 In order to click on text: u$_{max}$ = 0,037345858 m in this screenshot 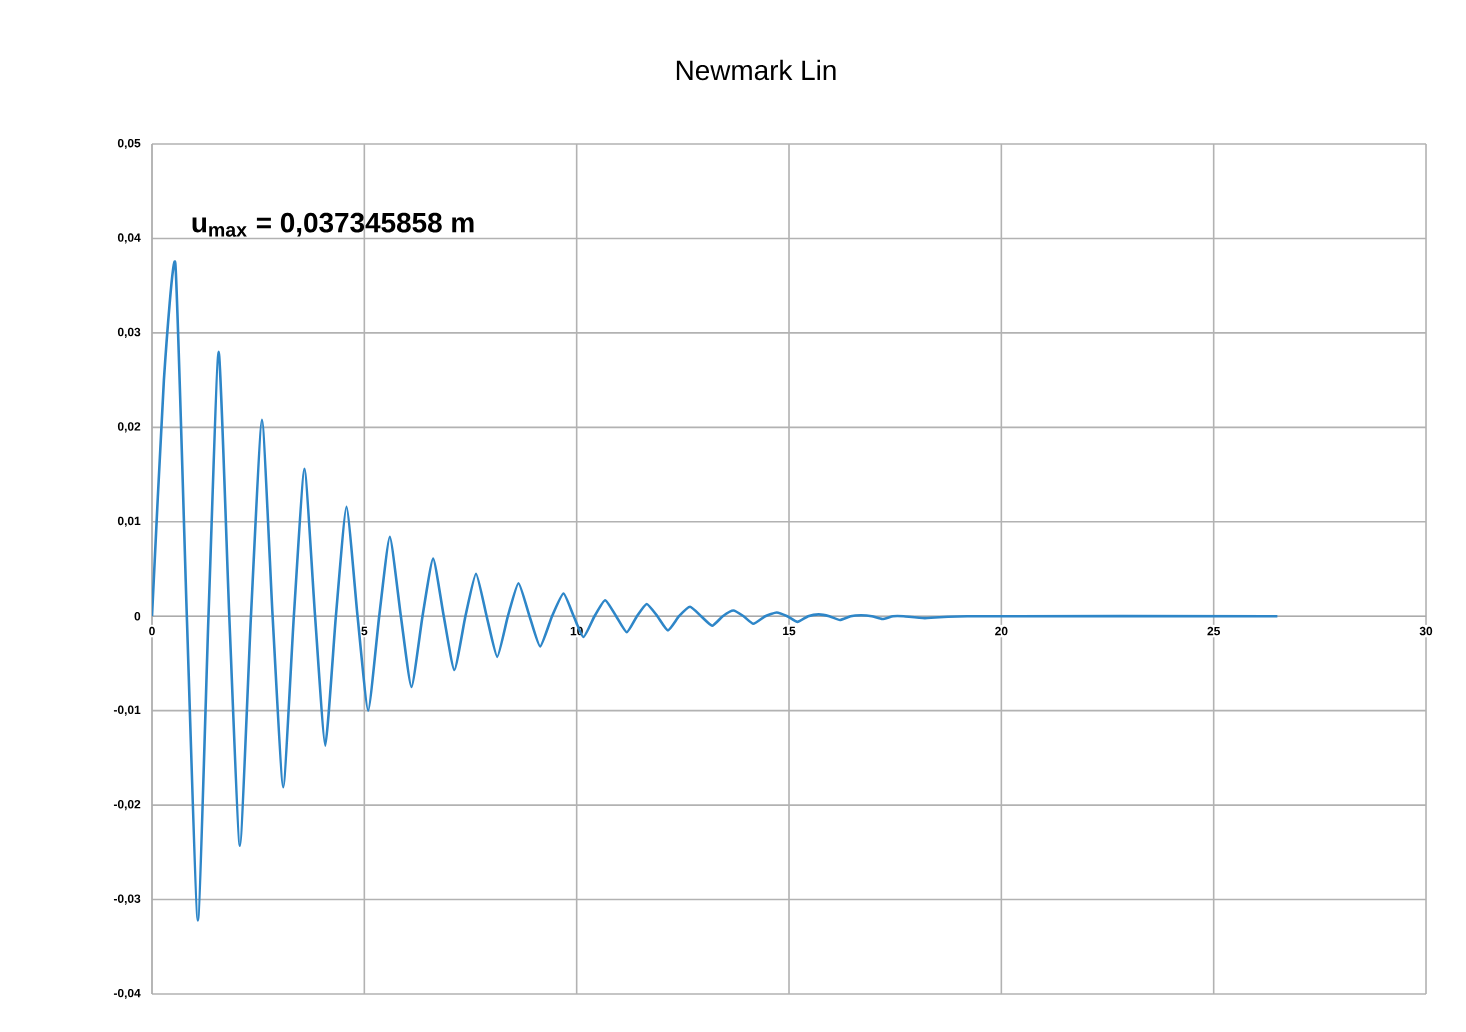, I will do `click(333, 224)`.